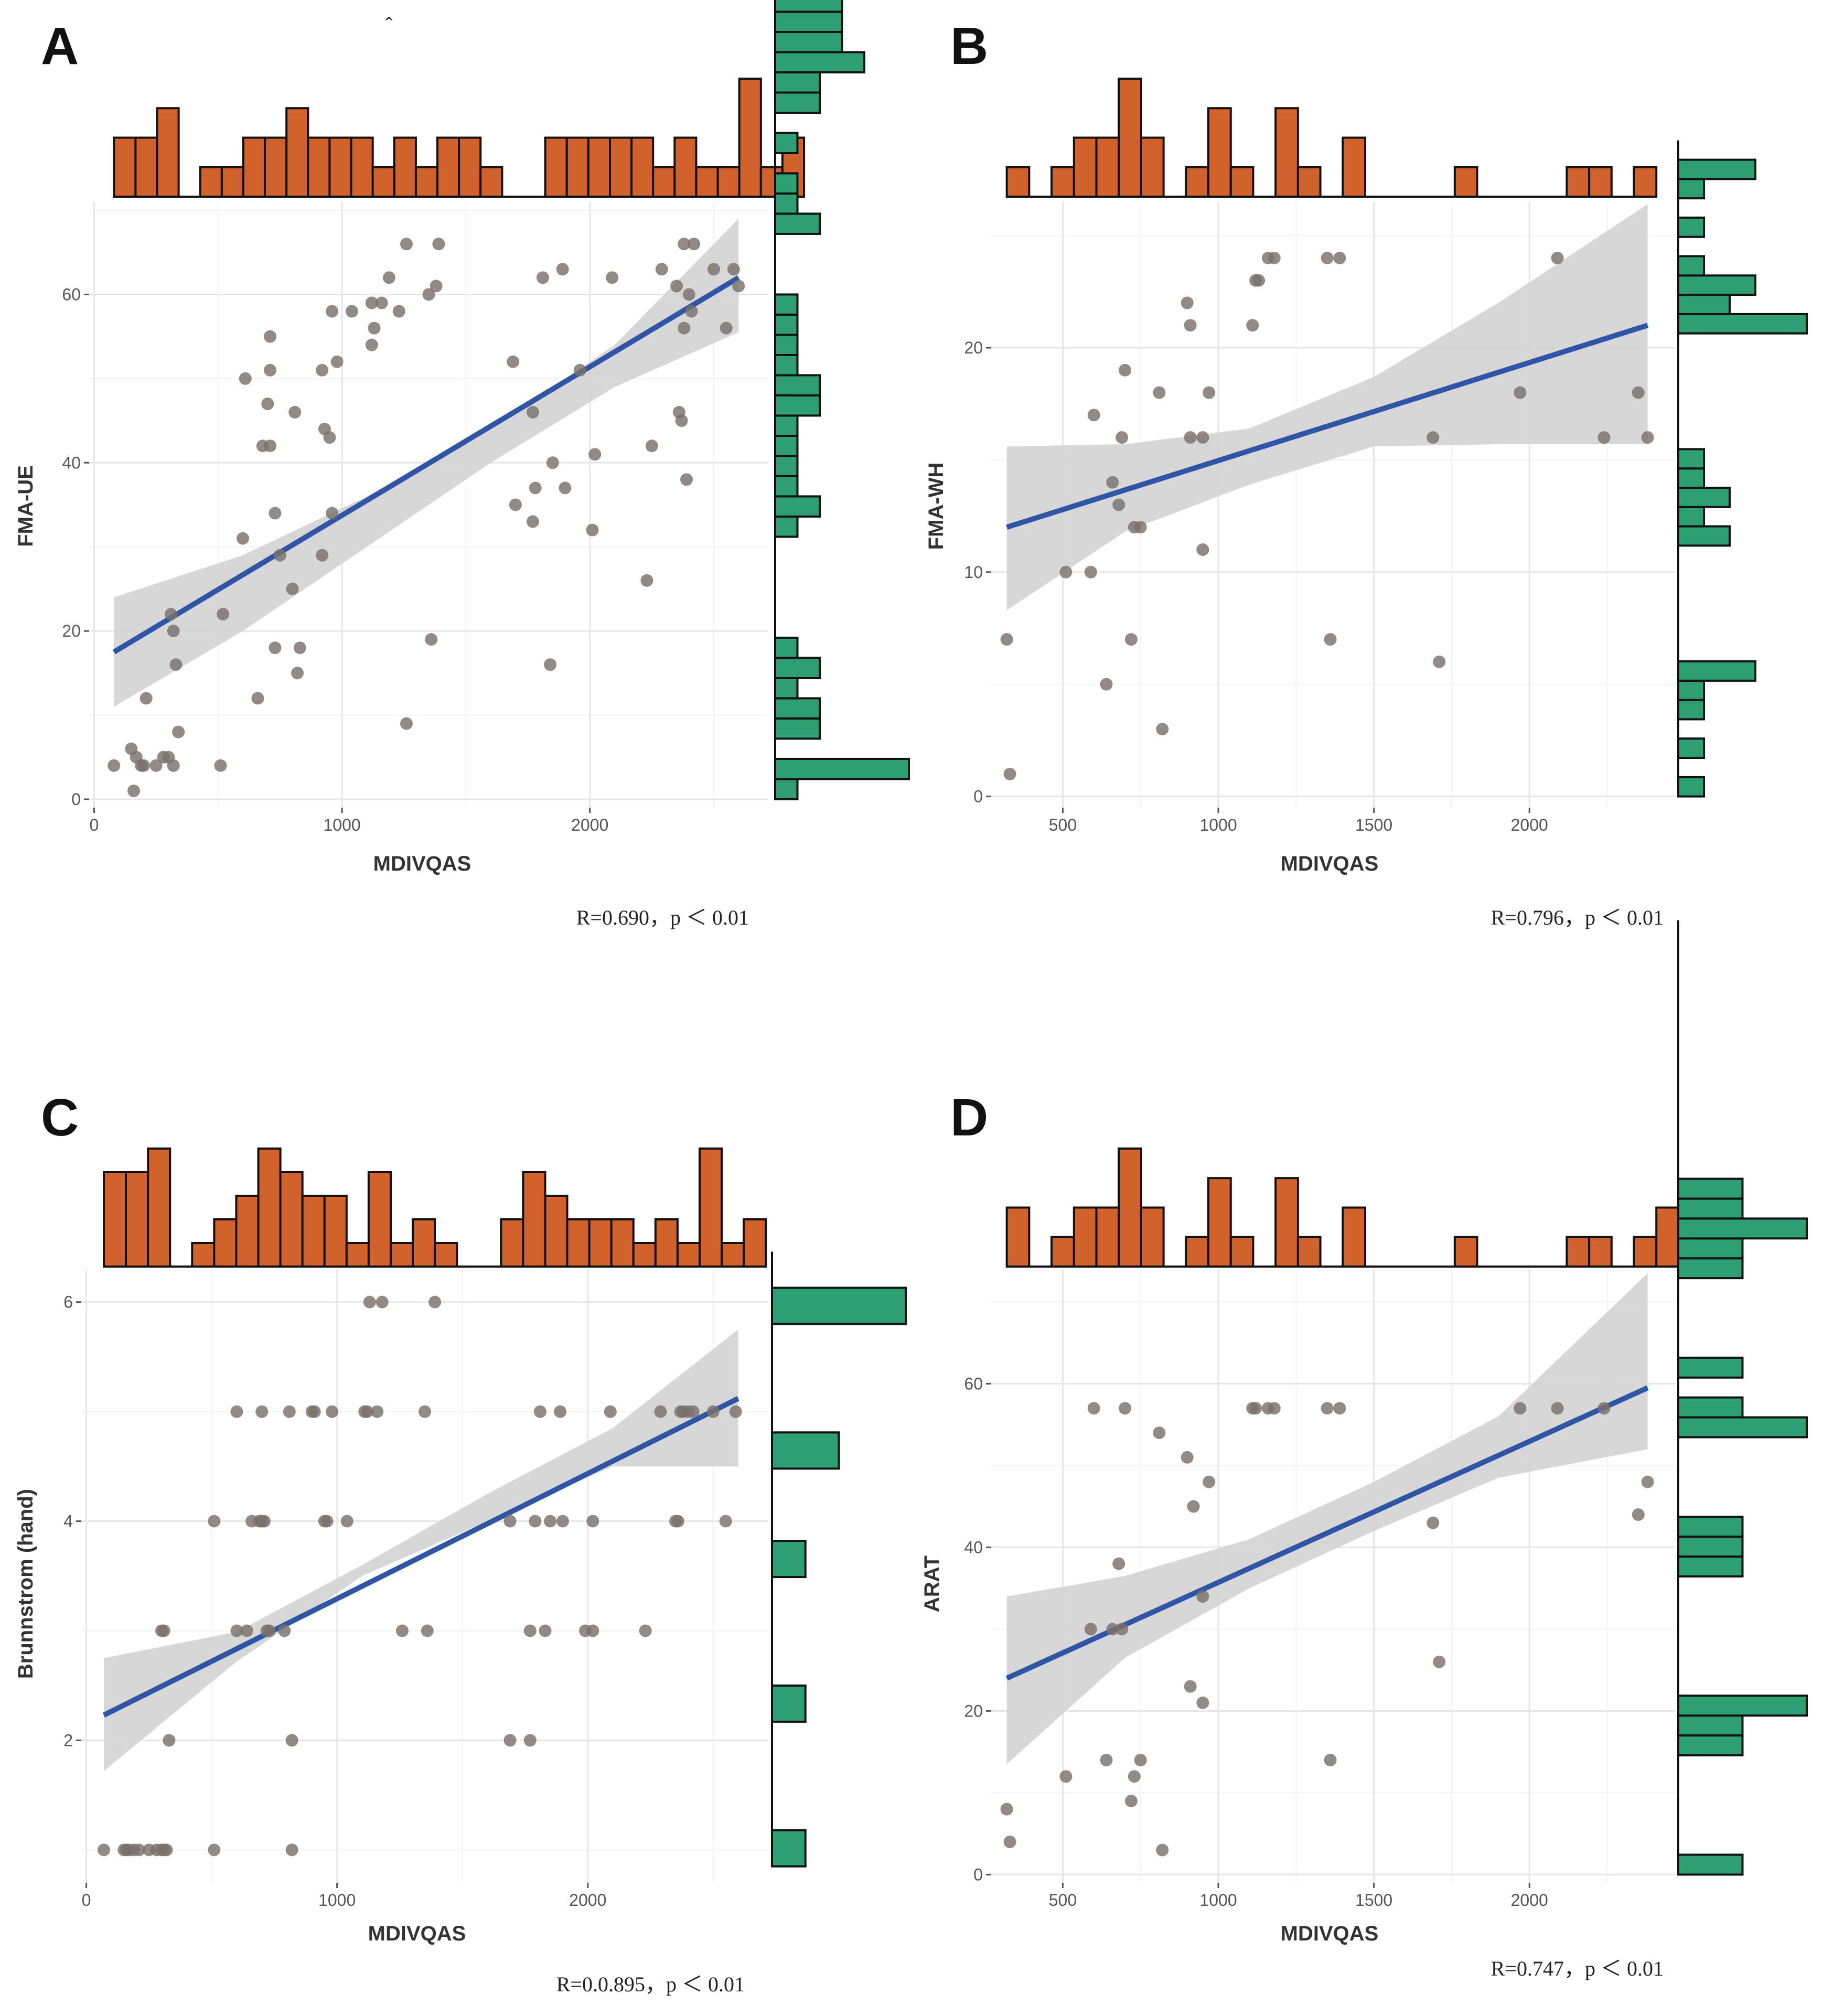 This screenshot has width=1823, height=2016. What do you see at coordinates (417, 1934) in the screenshot?
I see `x-axis-title-c: MDIVQAS` at bounding box center [417, 1934].